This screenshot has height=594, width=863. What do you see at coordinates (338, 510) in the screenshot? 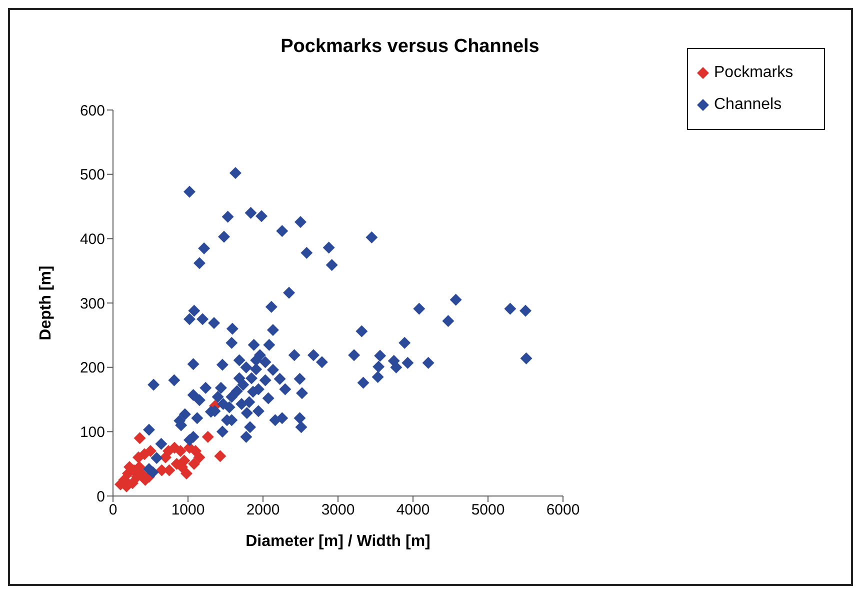
I see `x-tick-label: 3000` at bounding box center [338, 510].